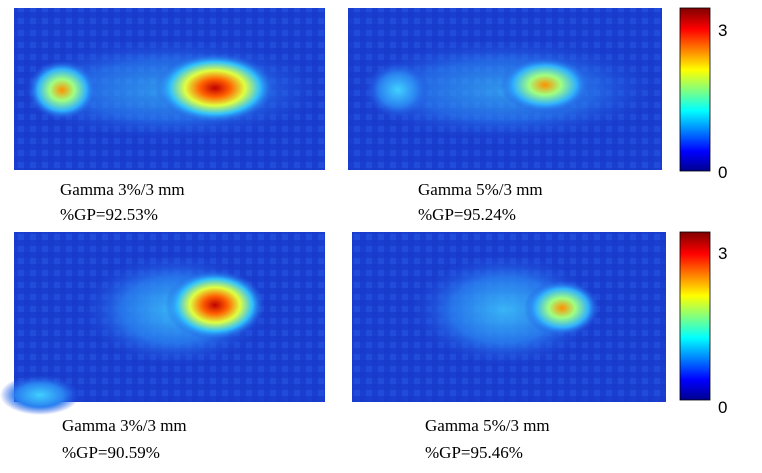 This screenshot has width=762, height=473. I want to click on gp-value: %GP=95.24%, so click(467, 214).